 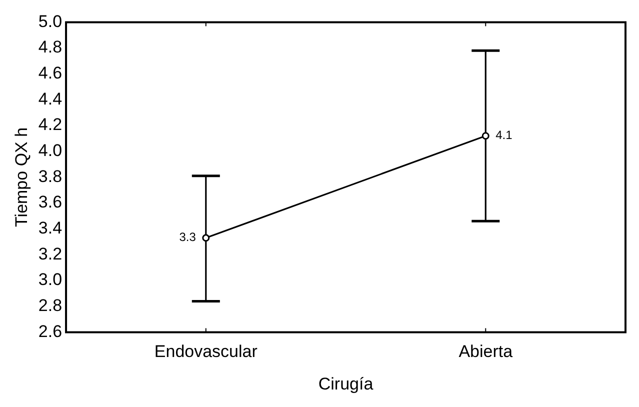 I want to click on y-tick-label: 3.2, so click(x=50, y=254).